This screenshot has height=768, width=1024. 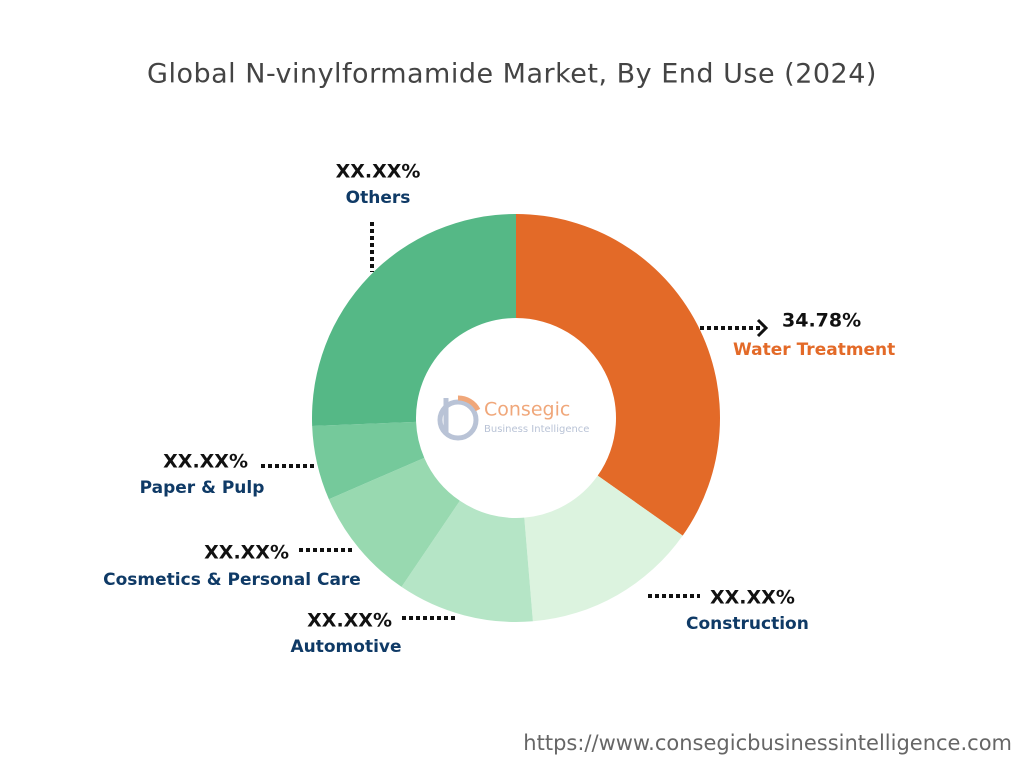 I want to click on category-label: Others, so click(x=378, y=198).